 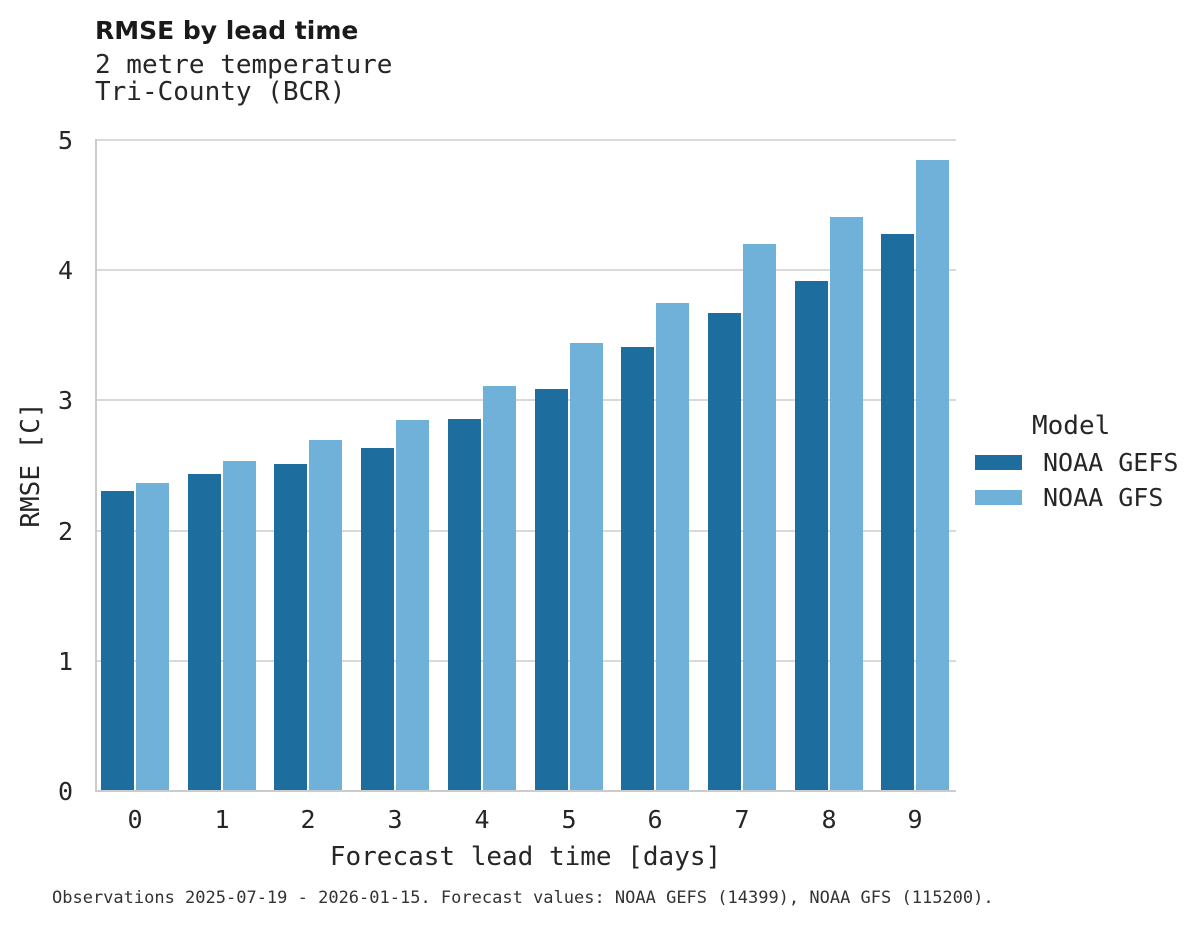 What do you see at coordinates (742, 819) in the screenshot?
I see `x-tick-label: 7` at bounding box center [742, 819].